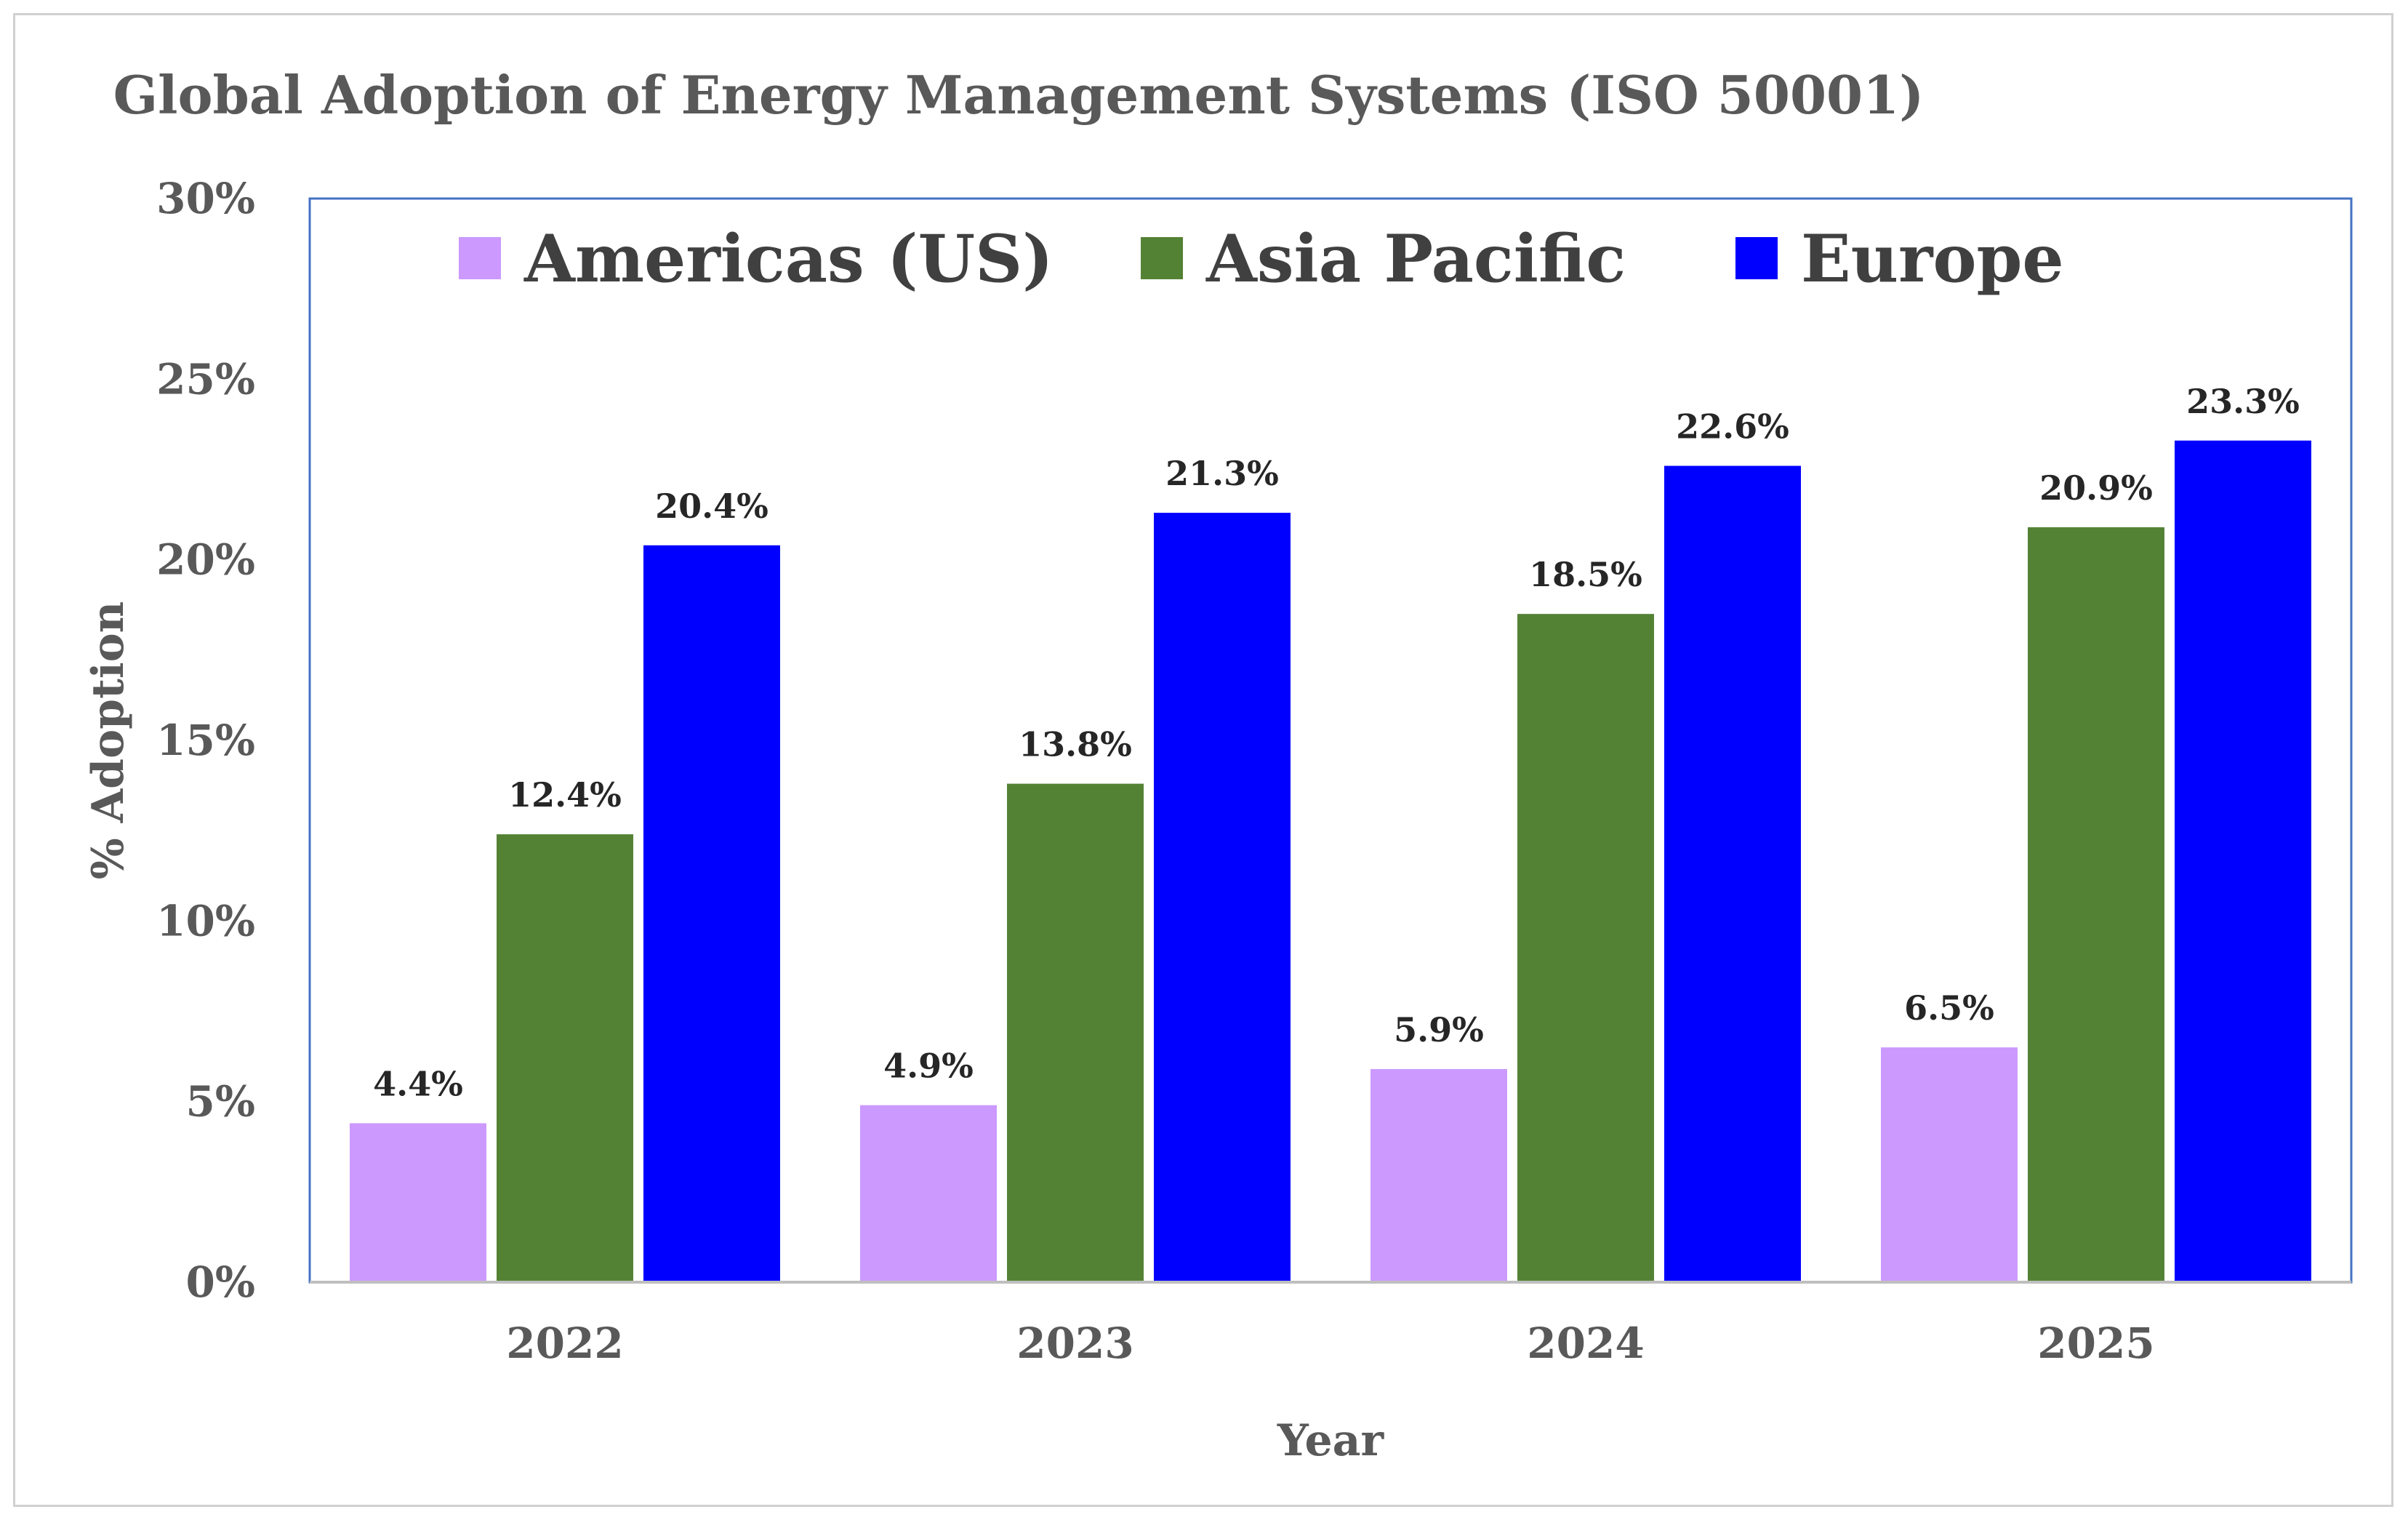  Describe the element at coordinates (1222, 473) in the screenshot. I see `bar-data-label: 21.3%` at that location.